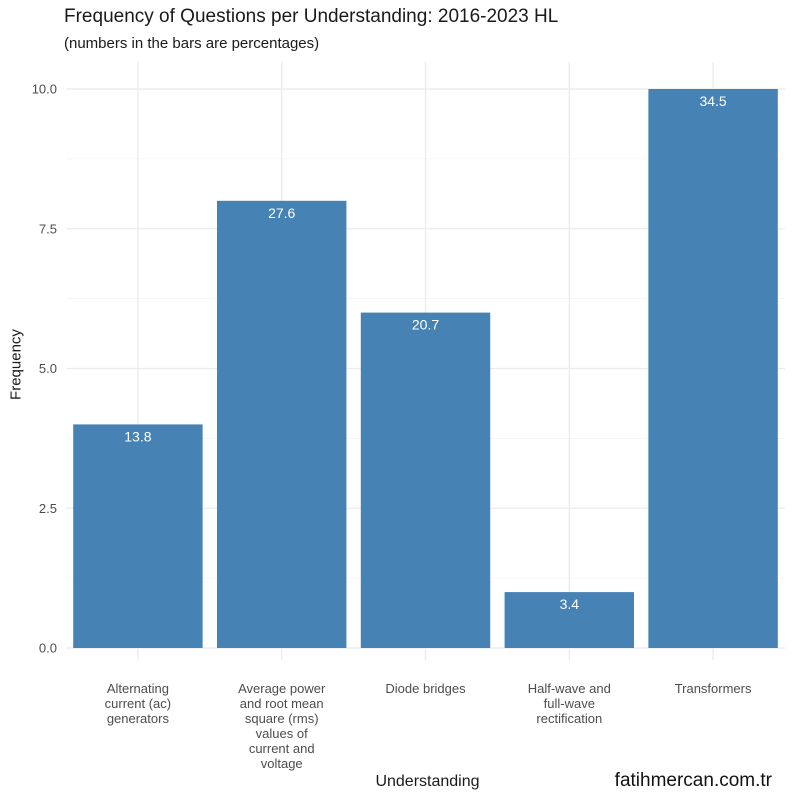 This screenshot has width=800, height=800. Describe the element at coordinates (713, 688) in the screenshot. I see `x-tick-label: Transformers` at that location.